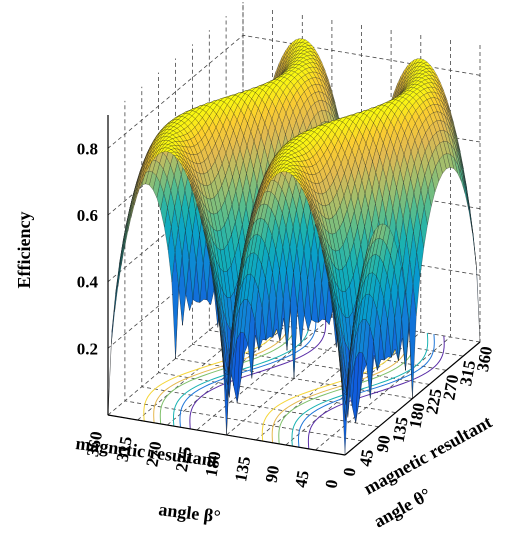 The image size is (529, 550). I want to click on z-tick-label: 0.6, so click(87, 215).